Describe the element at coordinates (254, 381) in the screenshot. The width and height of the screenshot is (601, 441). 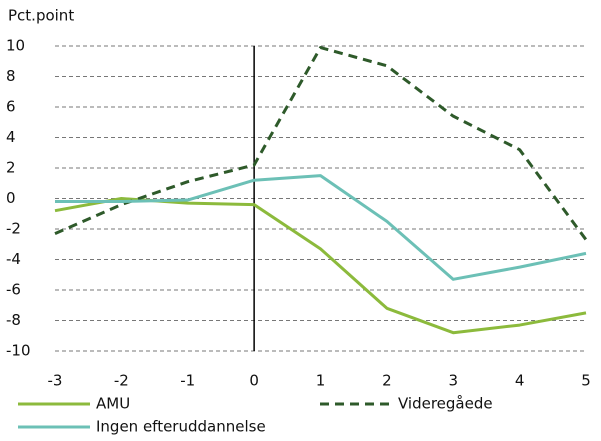
I see `x-tick-label: 0` at that location.